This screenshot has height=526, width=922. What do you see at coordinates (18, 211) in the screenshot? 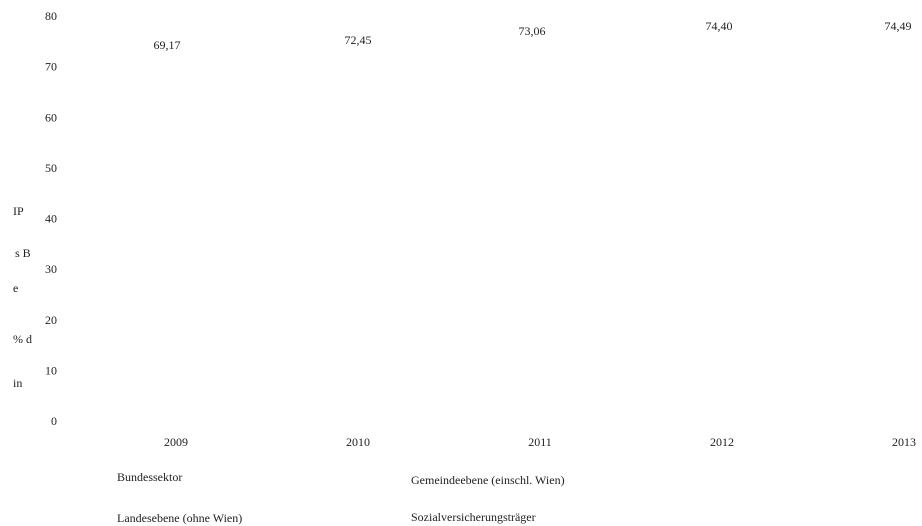
I see `y-axis-label-line: IP` at bounding box center [18, 211].